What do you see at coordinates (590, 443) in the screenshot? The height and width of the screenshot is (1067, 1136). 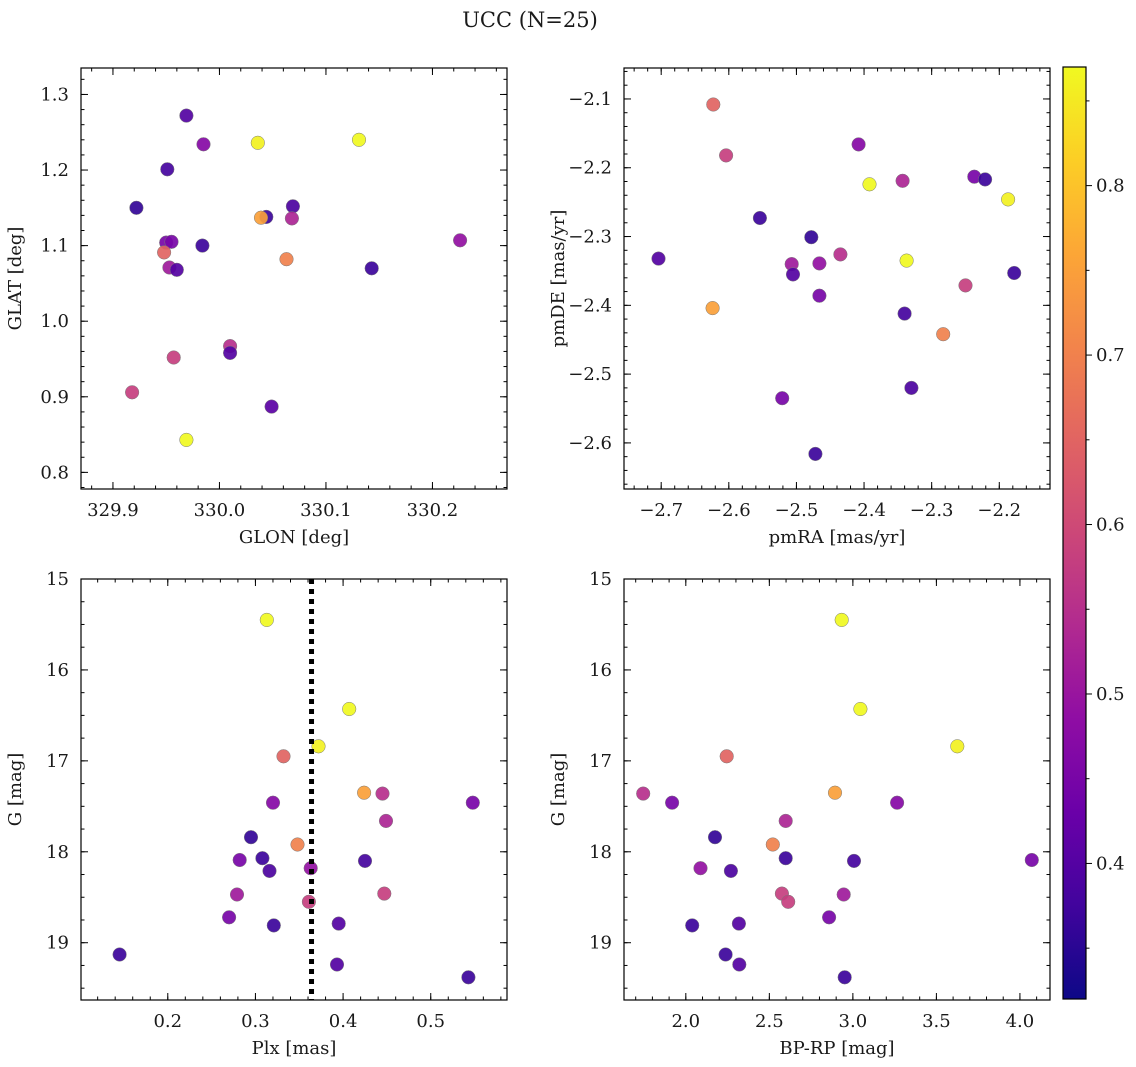 I see `y-tick-label: −2.6` at bounding box center [590, 443].